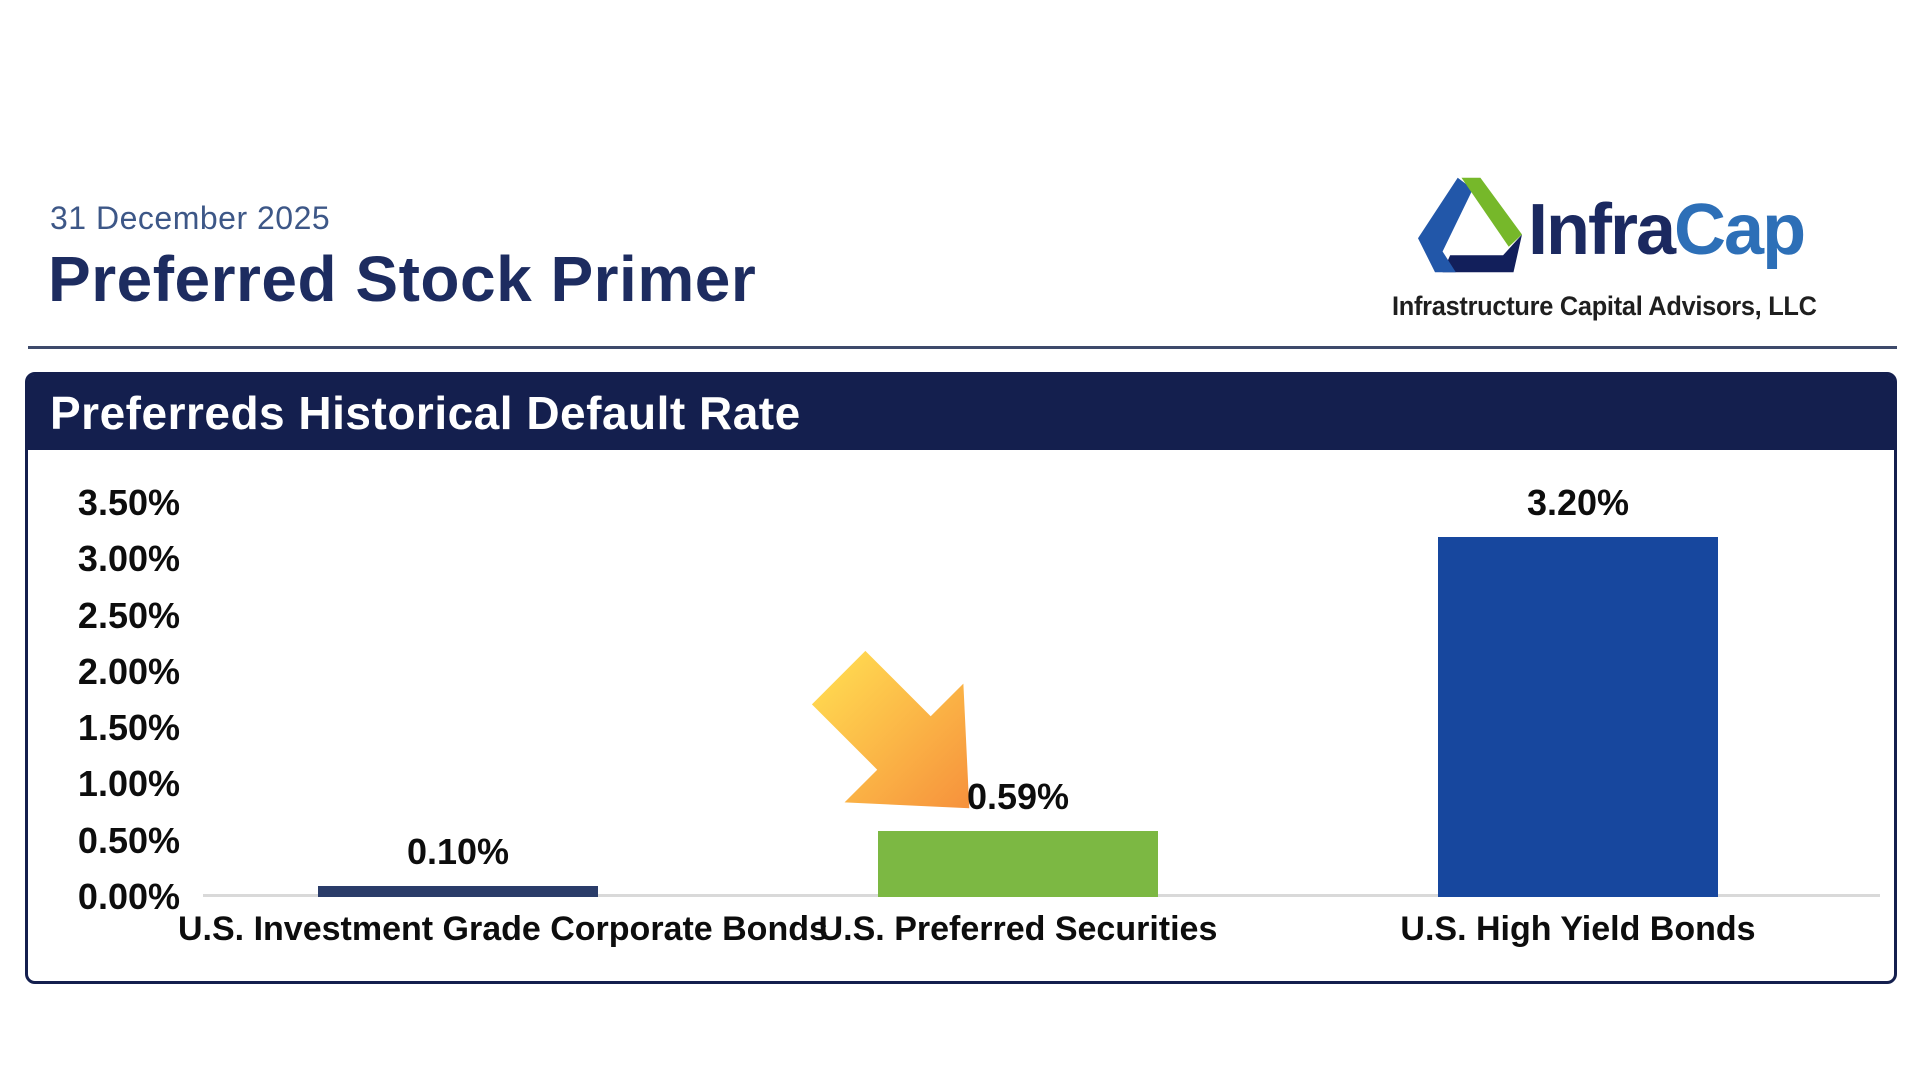 The height and width of the screenshot is (1080, 1920). I want to click on header-divider, so click(962, 347).